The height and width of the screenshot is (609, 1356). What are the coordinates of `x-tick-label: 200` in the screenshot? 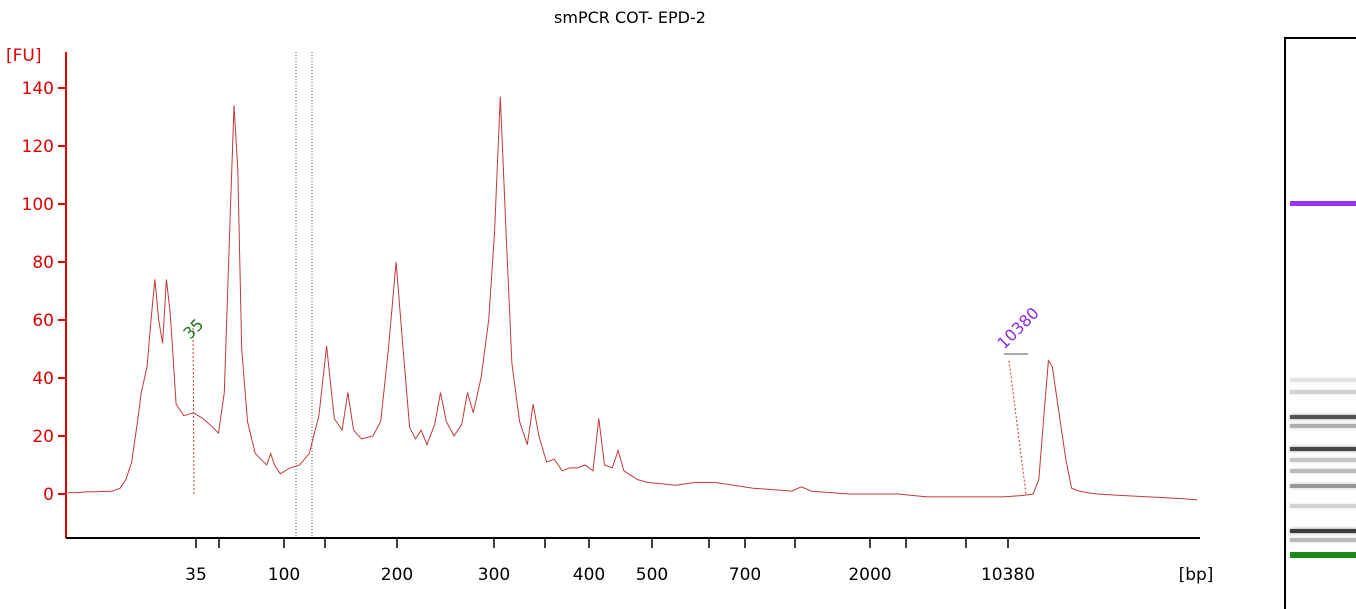 It's located at (397, 575).